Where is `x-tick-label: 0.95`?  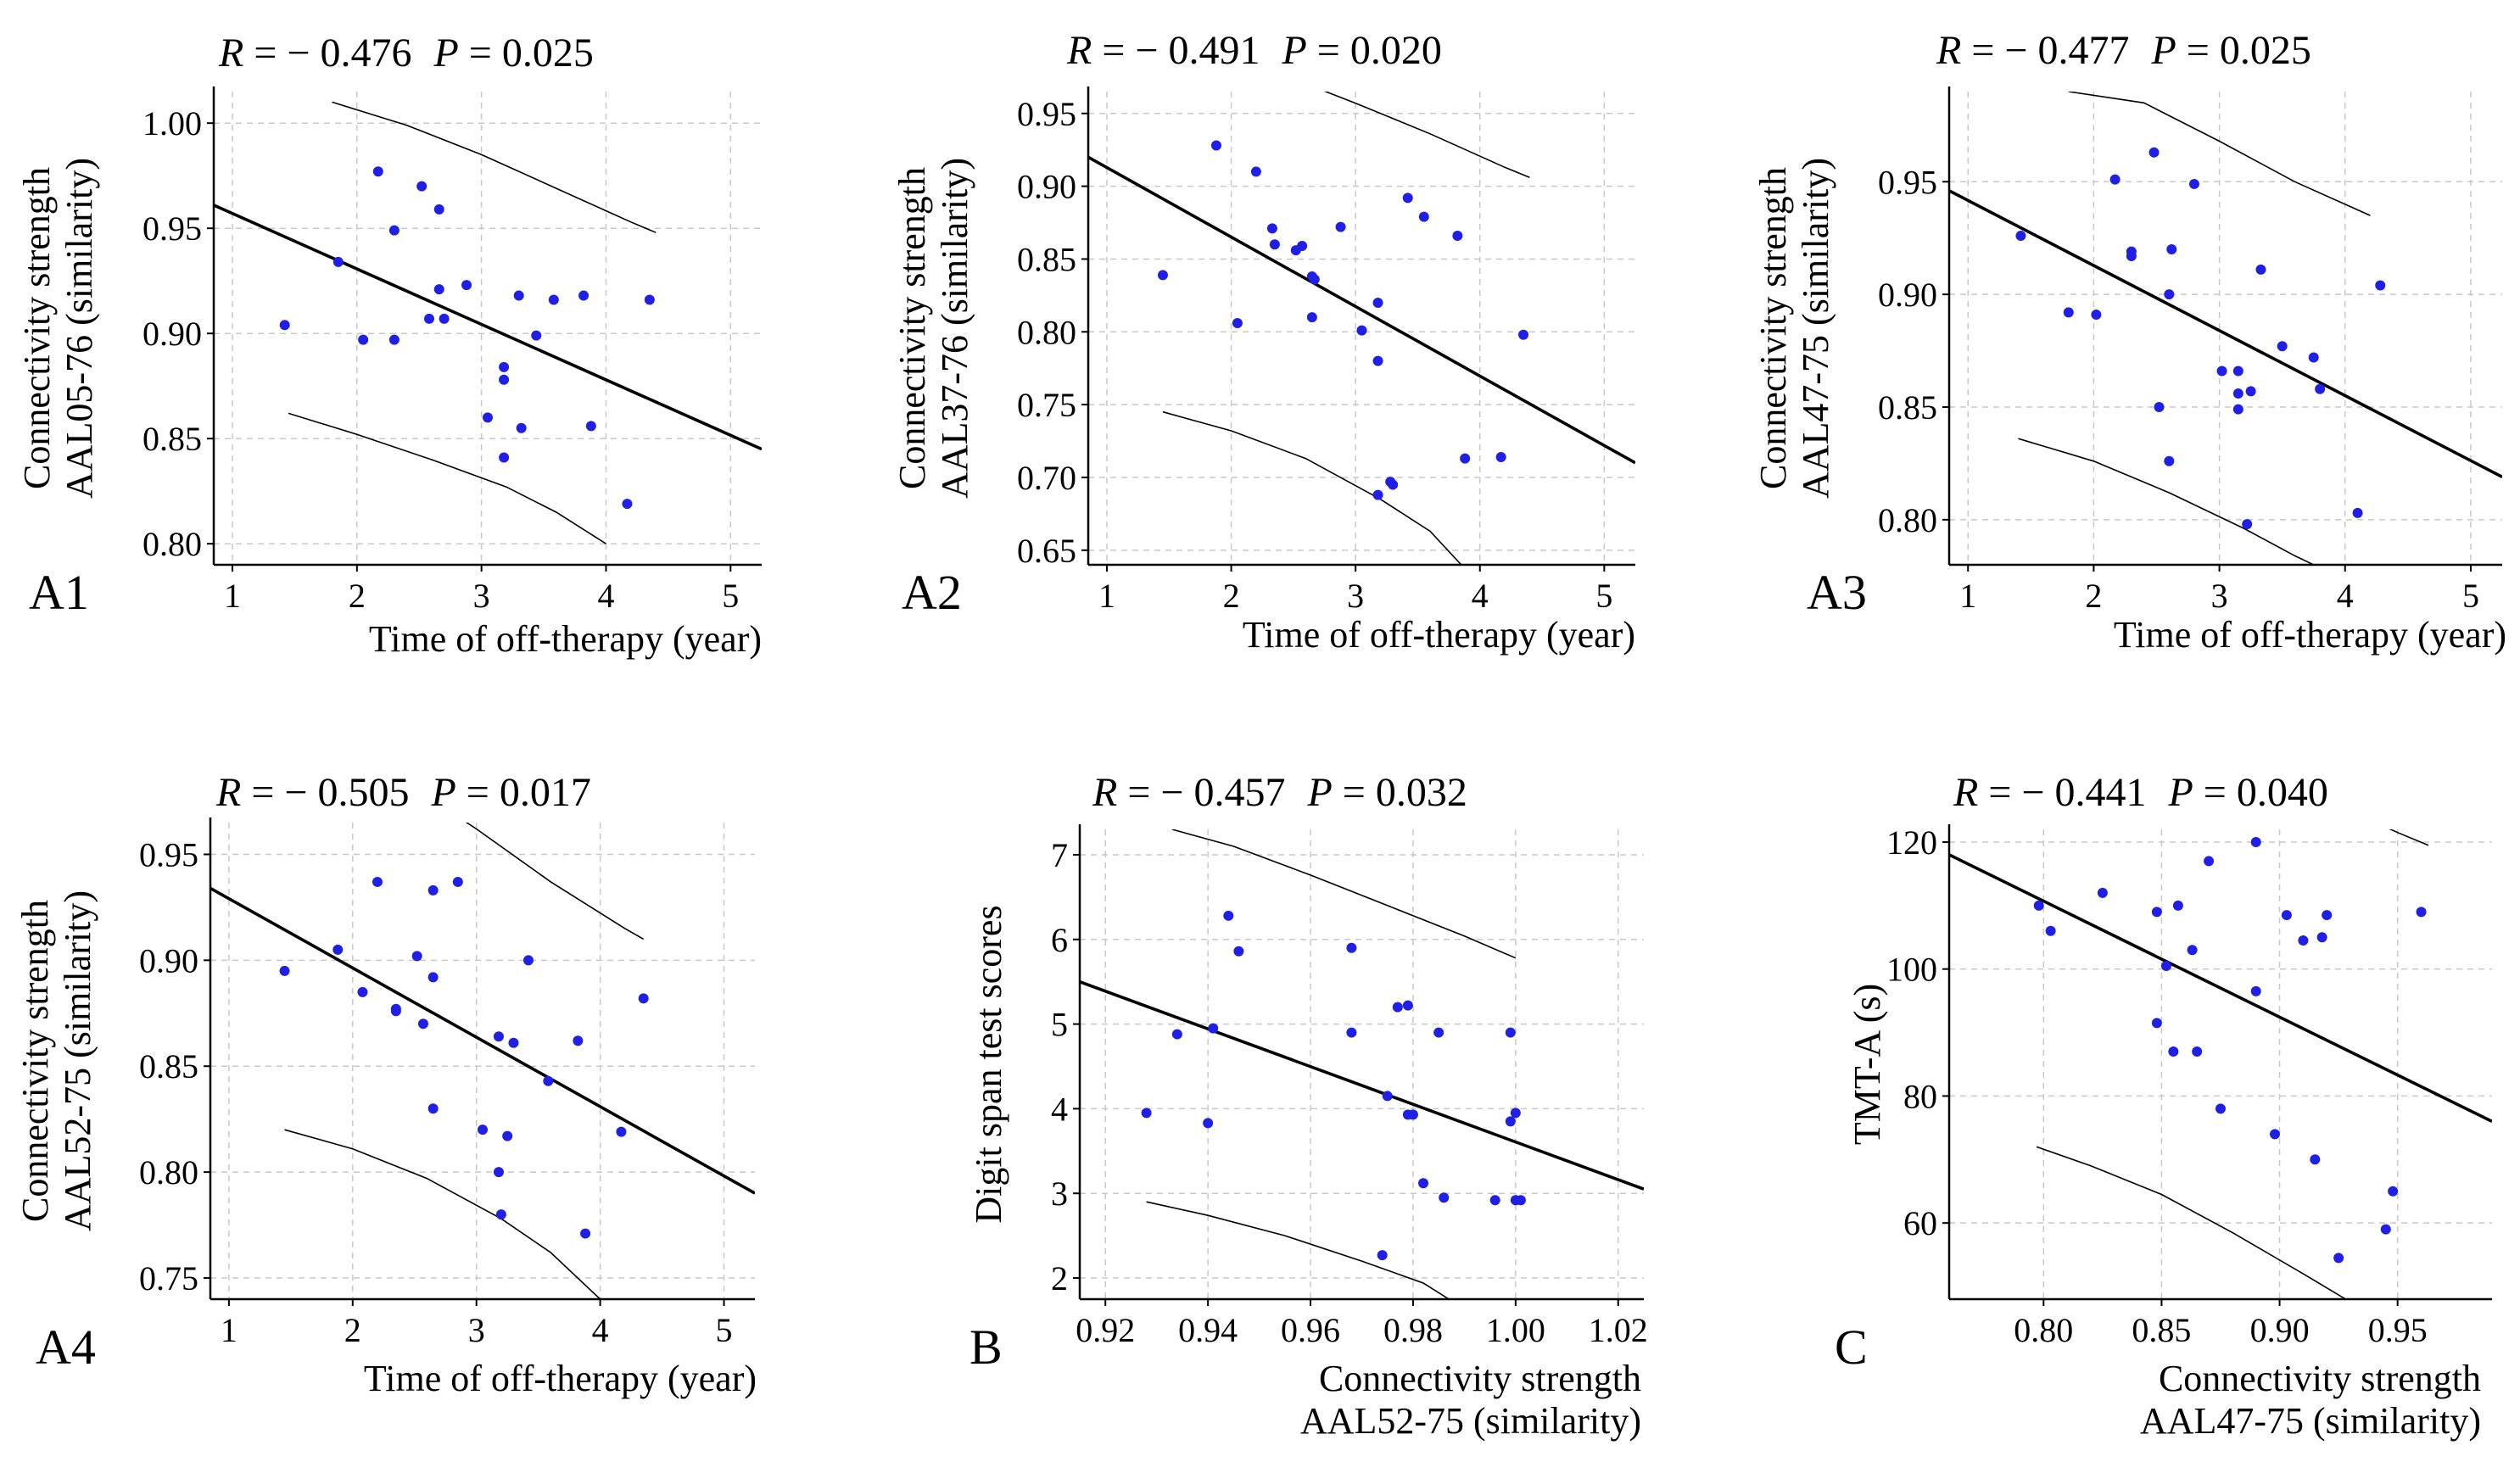 x-tick-label: 0.95 is located at coordinates (2398, 1330).